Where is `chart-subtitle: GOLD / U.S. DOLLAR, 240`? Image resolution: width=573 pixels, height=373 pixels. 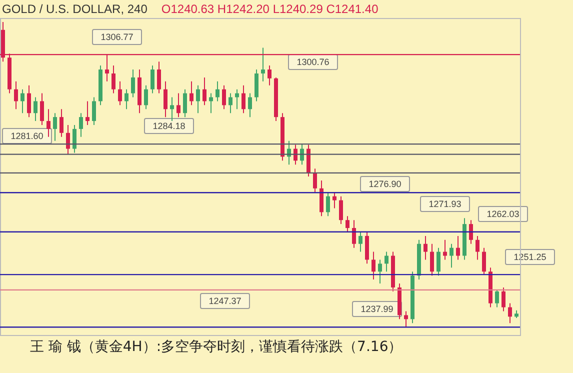 chart-subtitle: GOLD / U.S. DOLLAR, 240 is located at coordinates (75, 9).